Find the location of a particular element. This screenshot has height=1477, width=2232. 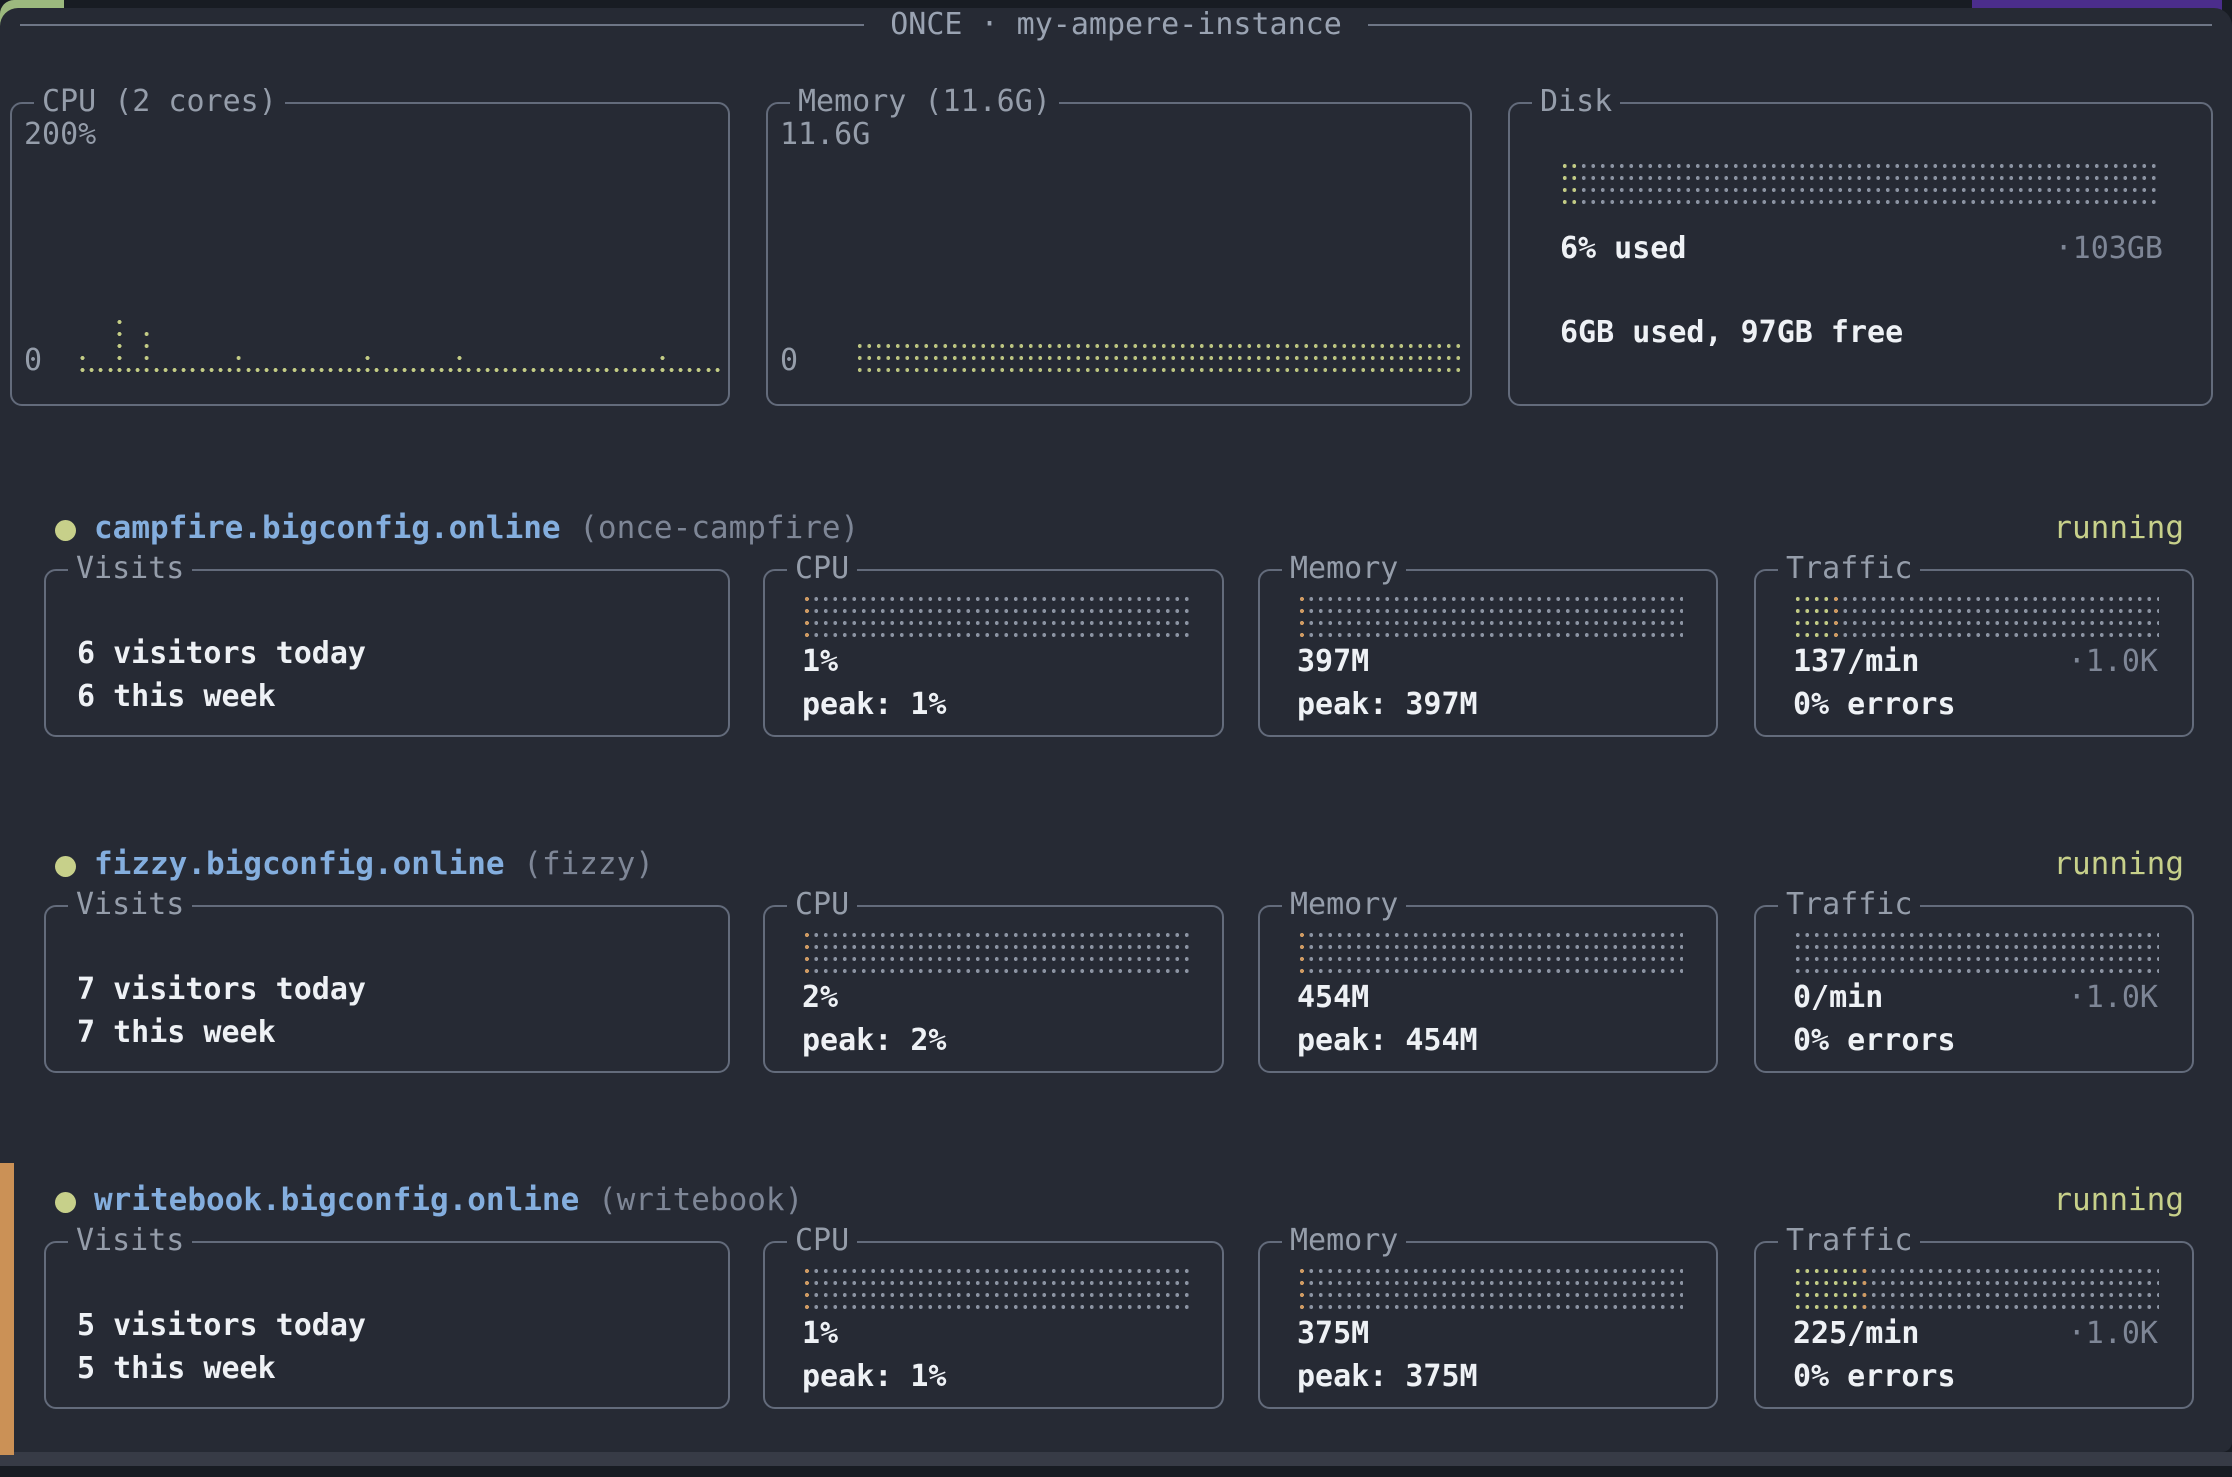

memory-box-label: Memory (11.6G) is located at coordinates (924, 102).